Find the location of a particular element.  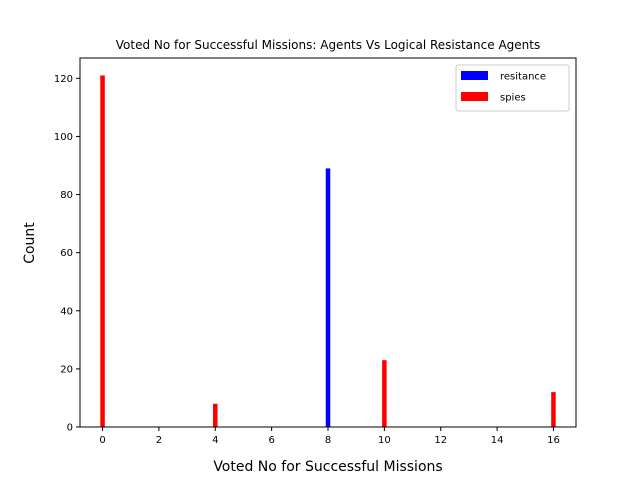

x-tick-label: 14 is located at coordinates (497, 440).